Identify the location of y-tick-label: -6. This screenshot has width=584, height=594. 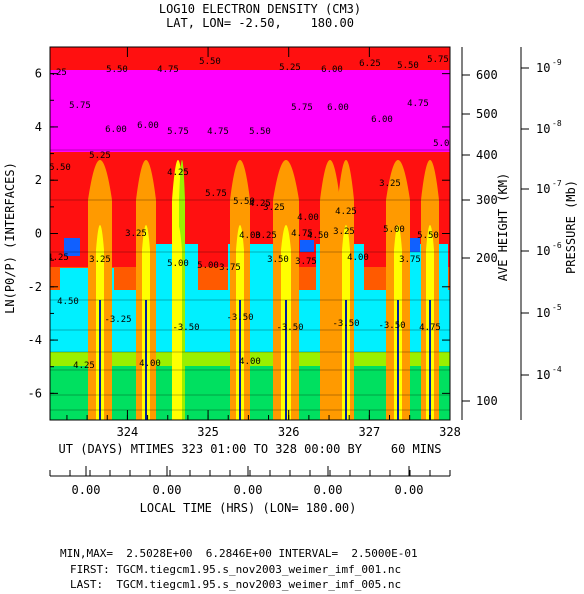
(35, 393).